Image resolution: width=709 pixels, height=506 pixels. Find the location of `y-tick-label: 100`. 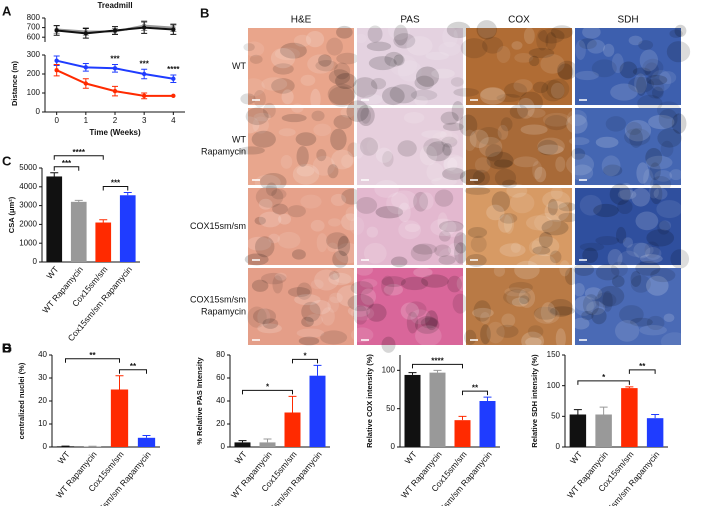

y-tick-label: 100 is located at coordinates (34, 92).